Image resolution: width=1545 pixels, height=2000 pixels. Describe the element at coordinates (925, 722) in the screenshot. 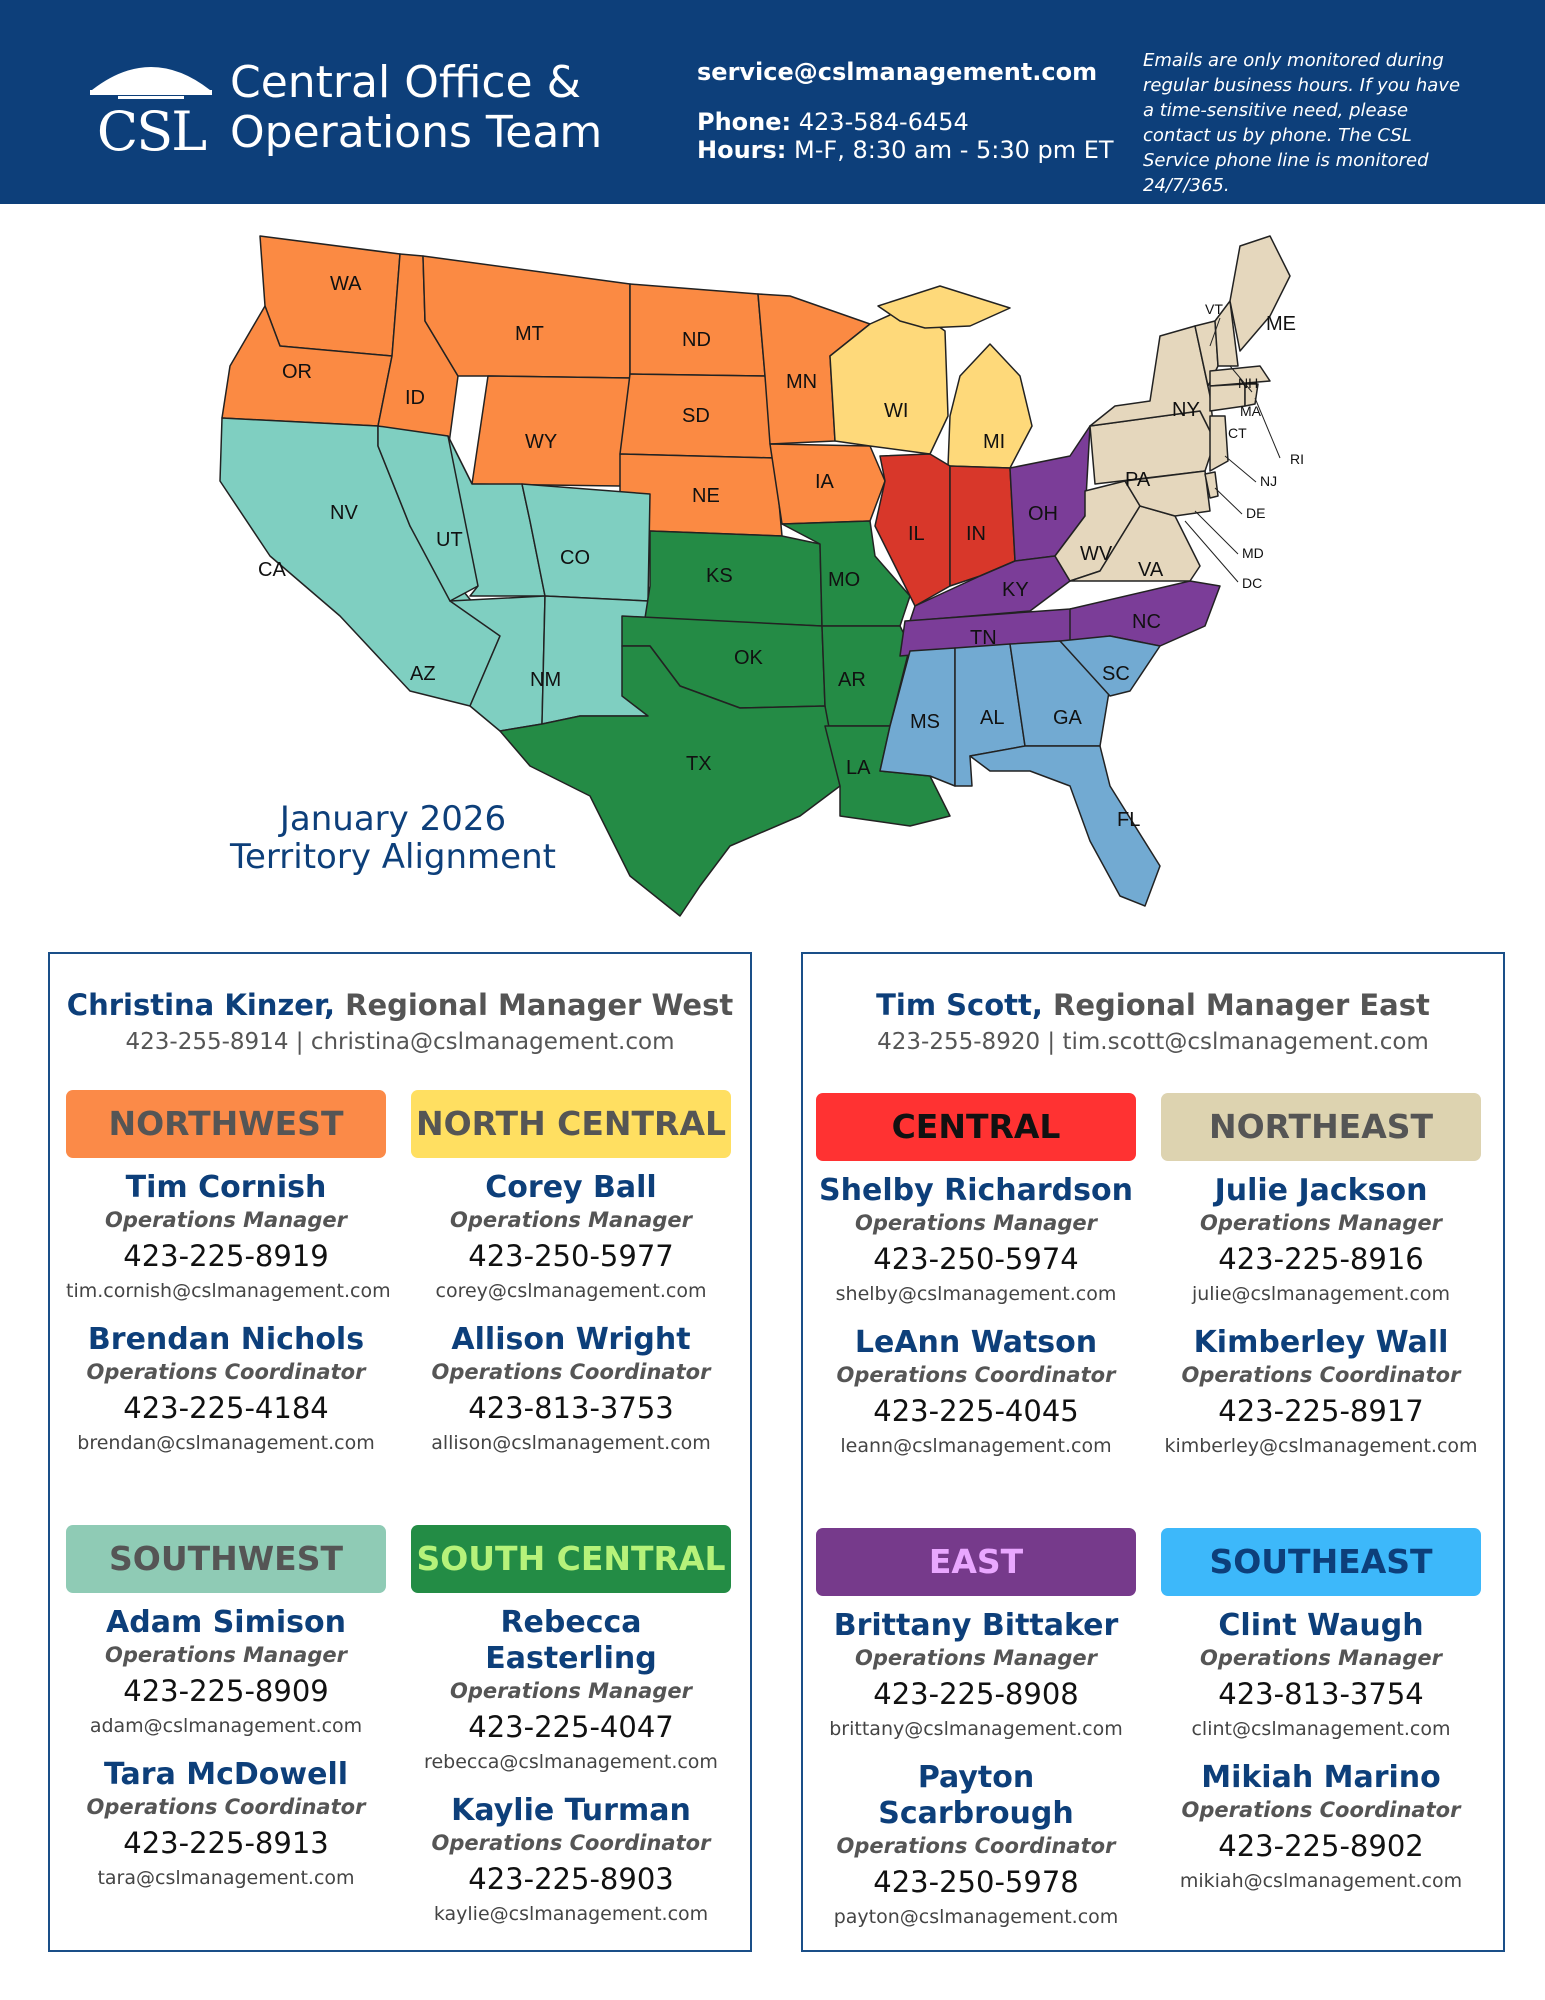

I see `label-ms: MS` at that location.